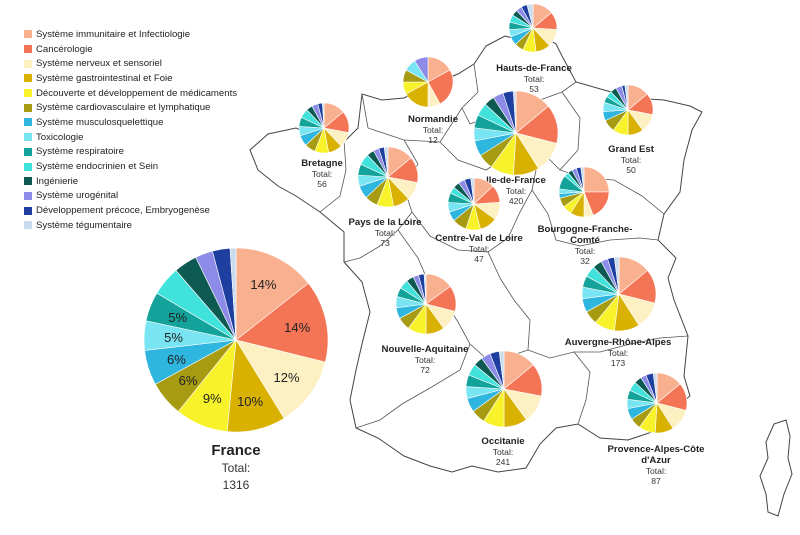 This screenshot has width=800, height=535. What do you see at coordinates (618, 363) in the screenshot?
I see `region-total-value: 173` at bounding box center [618, 363].